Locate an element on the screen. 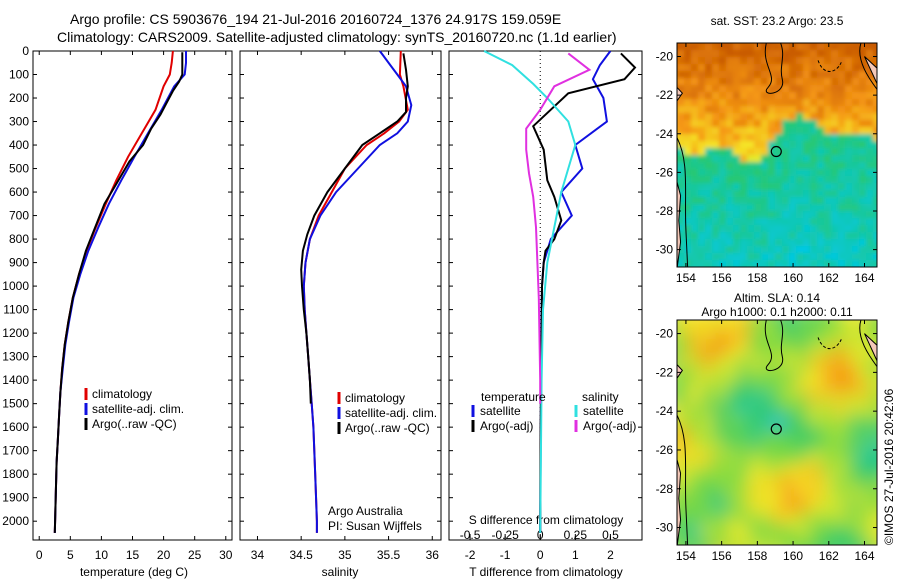  x-tick-label: 10 is located at coordinates (102, 555).